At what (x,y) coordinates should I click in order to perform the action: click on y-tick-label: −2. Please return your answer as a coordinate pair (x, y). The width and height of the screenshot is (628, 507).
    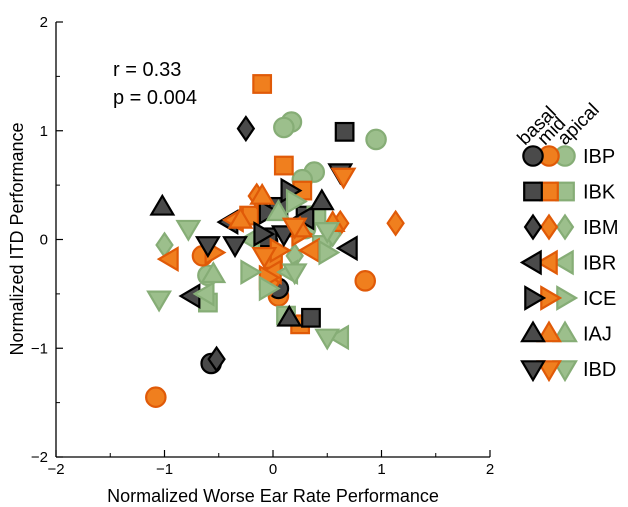
    Looking at the image, I should click on (39, 457).